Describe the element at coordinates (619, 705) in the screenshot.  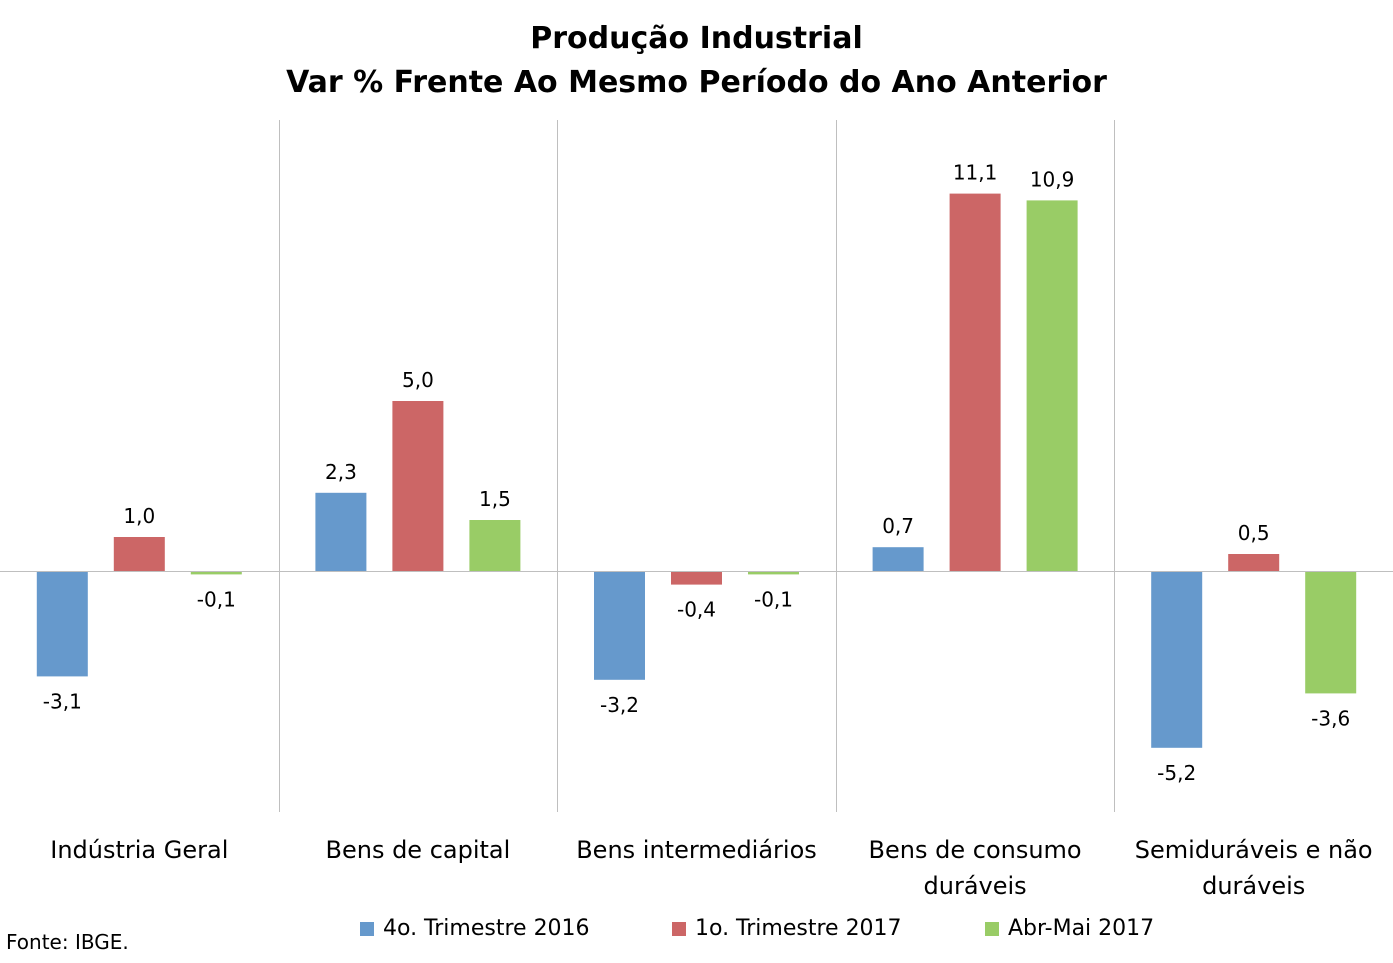
I see `data-label: -3,2` at that location.